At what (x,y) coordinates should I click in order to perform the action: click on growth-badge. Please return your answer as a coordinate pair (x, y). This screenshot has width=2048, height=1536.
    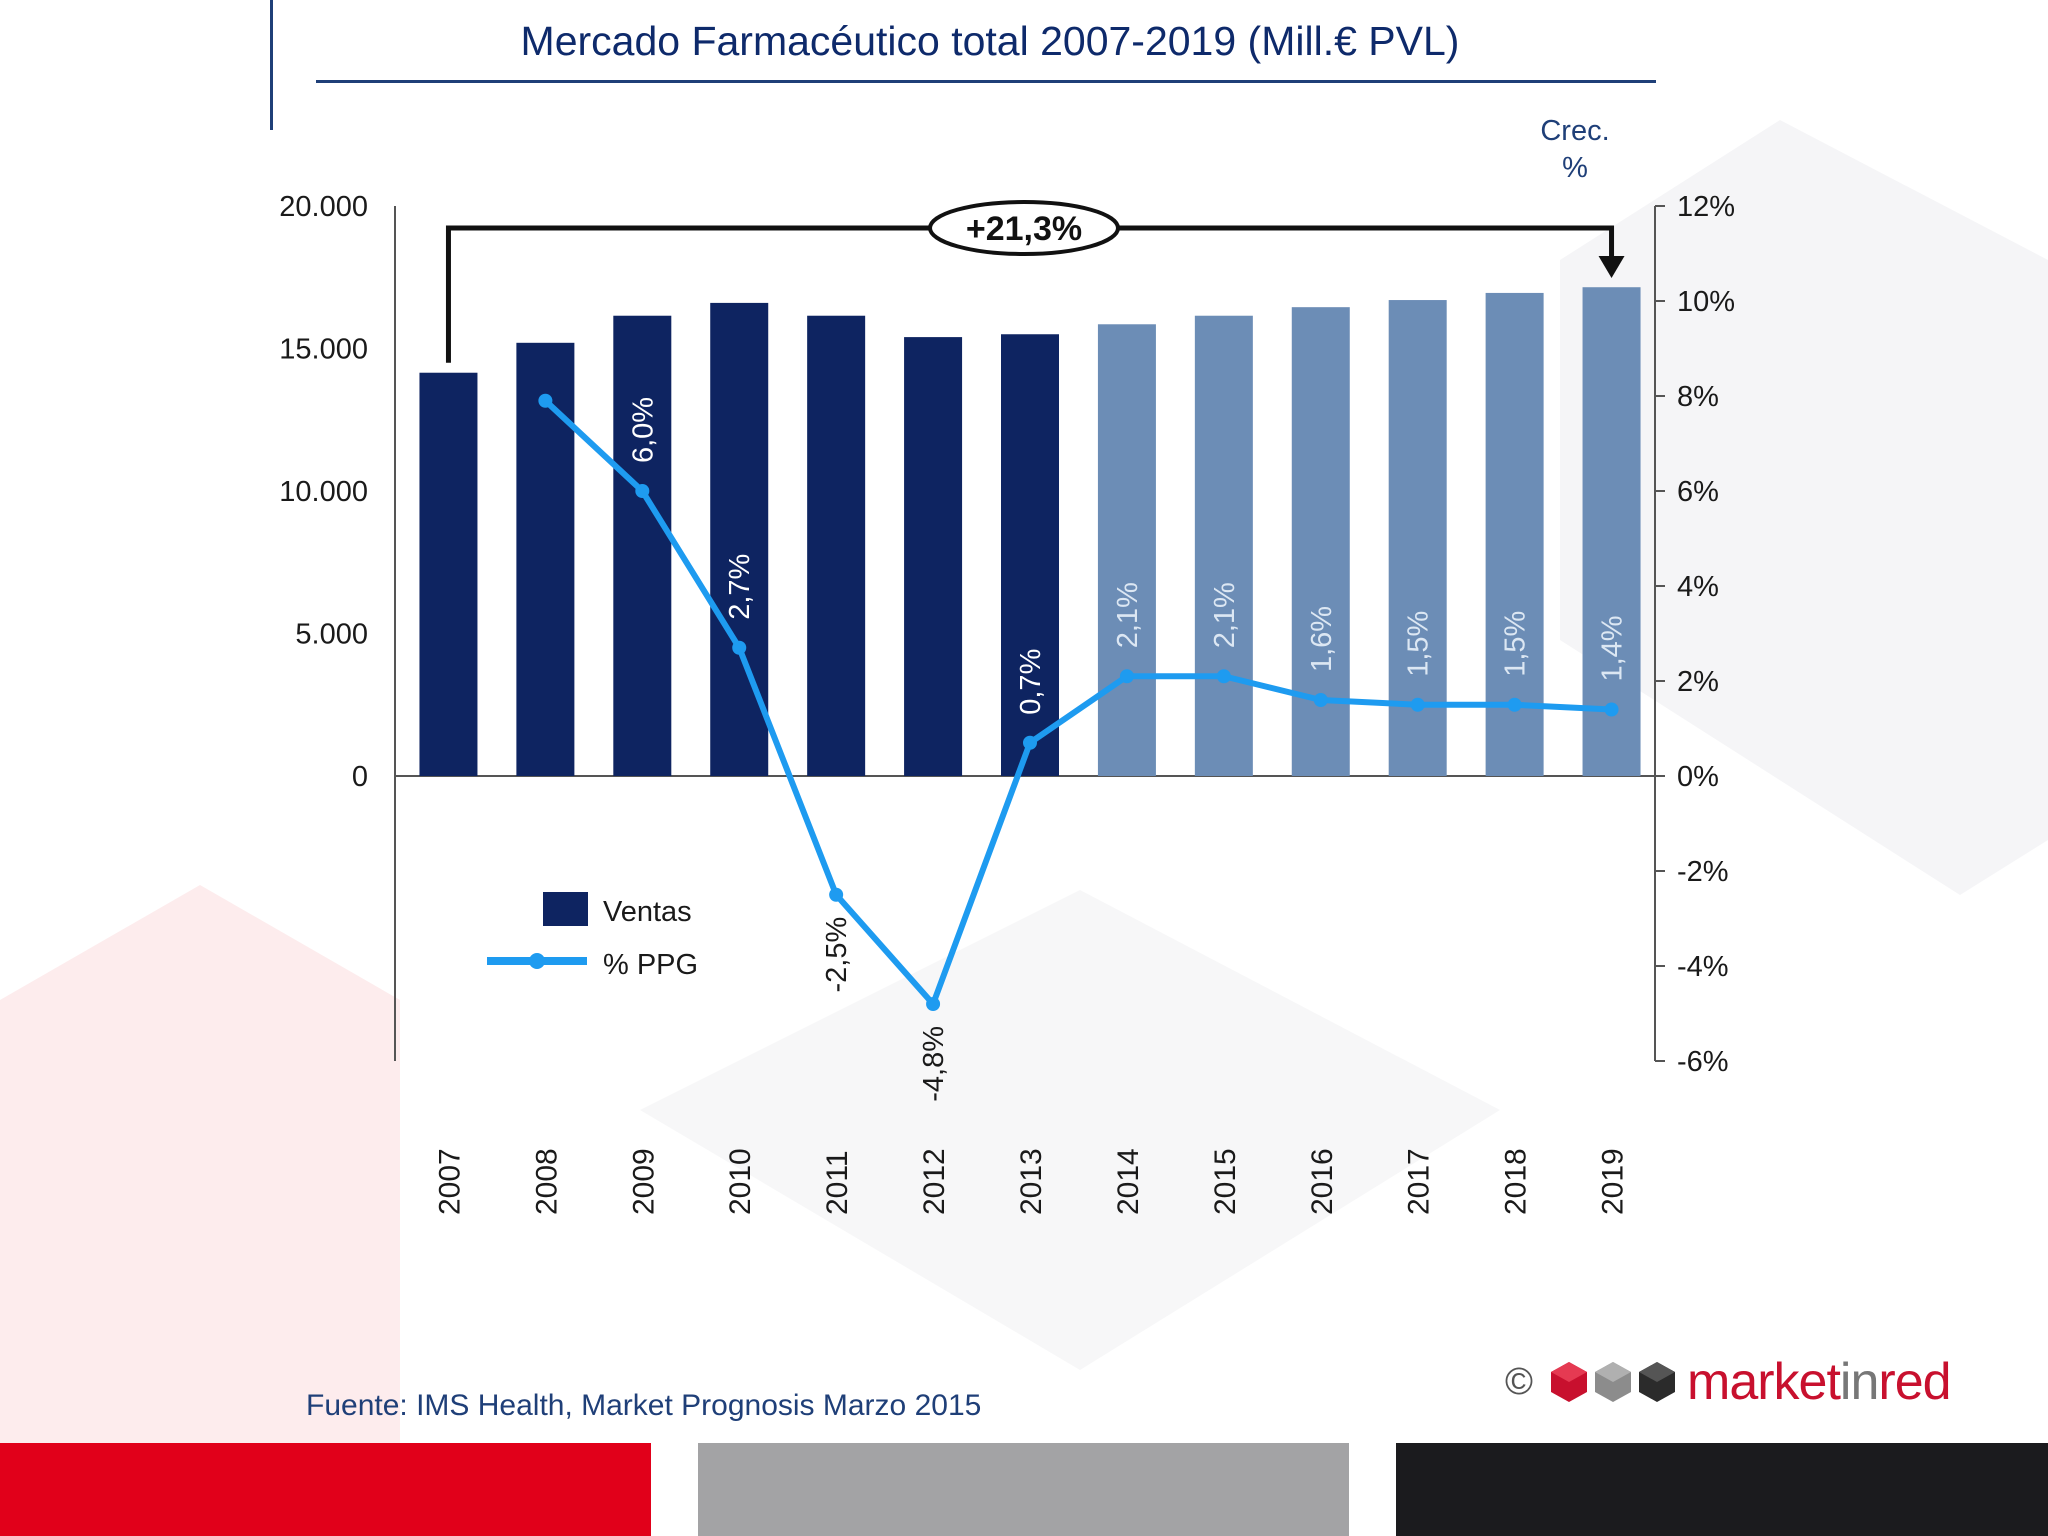
    Looking at the image, I should click on (1024, 228).